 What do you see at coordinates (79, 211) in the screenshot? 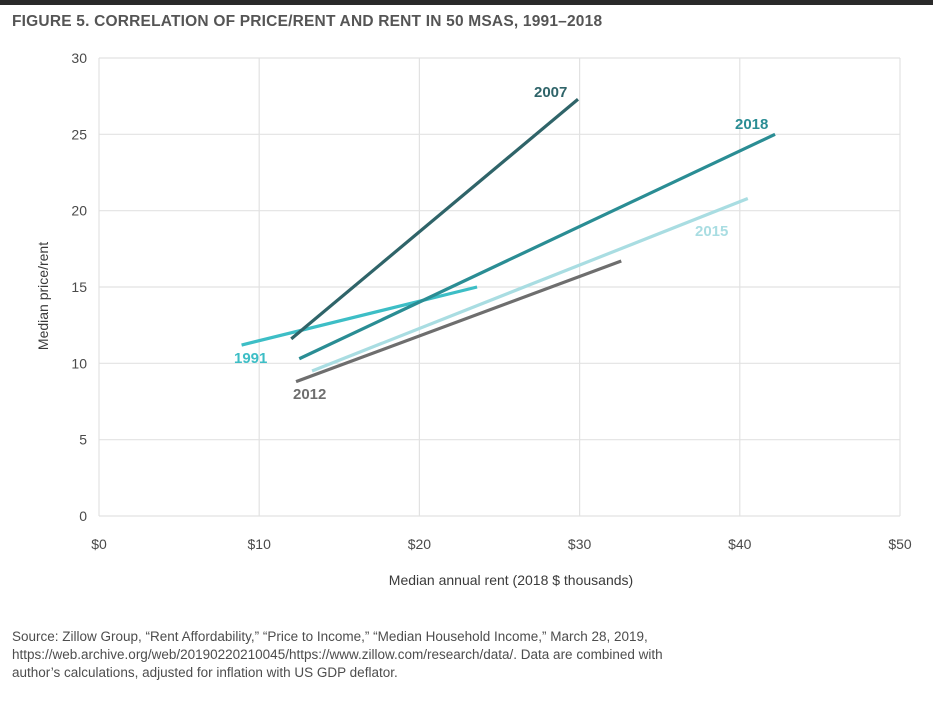
I see `y-tick-label: 20` at bounding box center [79, 211].